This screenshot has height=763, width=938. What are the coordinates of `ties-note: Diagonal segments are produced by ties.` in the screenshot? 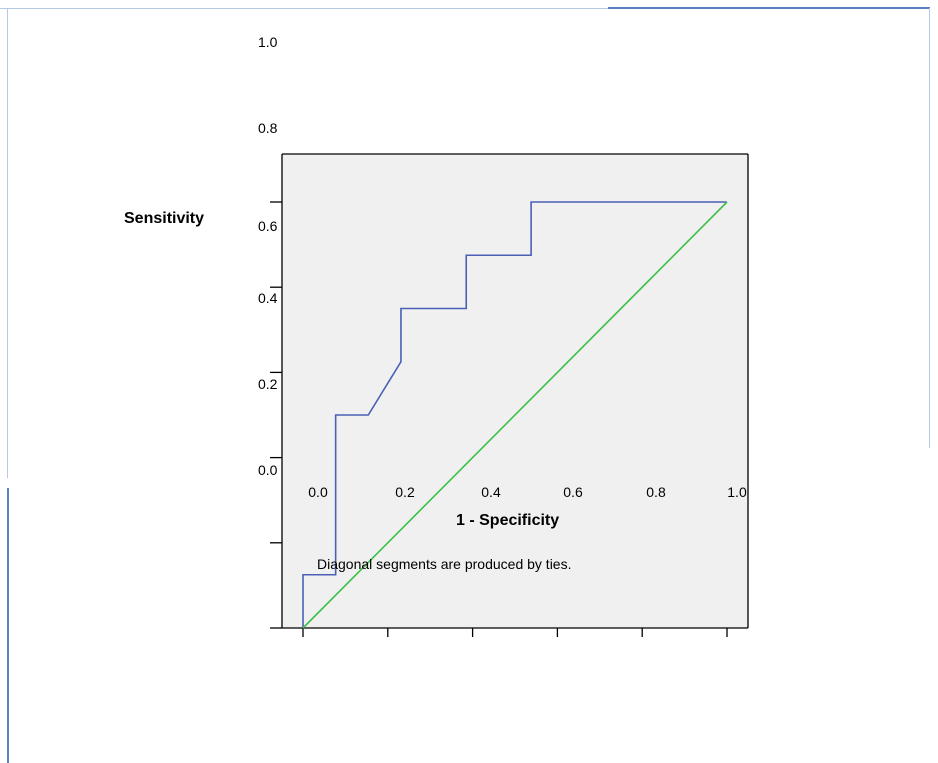 It's located at (444, 564).